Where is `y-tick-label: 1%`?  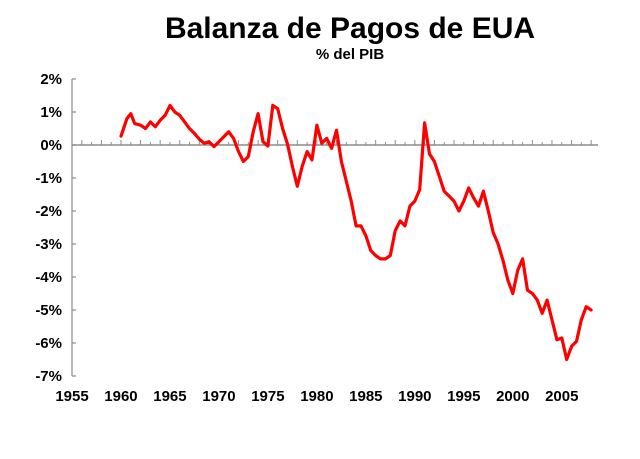 y-tick-label: 1% is located at coordinates (51, 112).